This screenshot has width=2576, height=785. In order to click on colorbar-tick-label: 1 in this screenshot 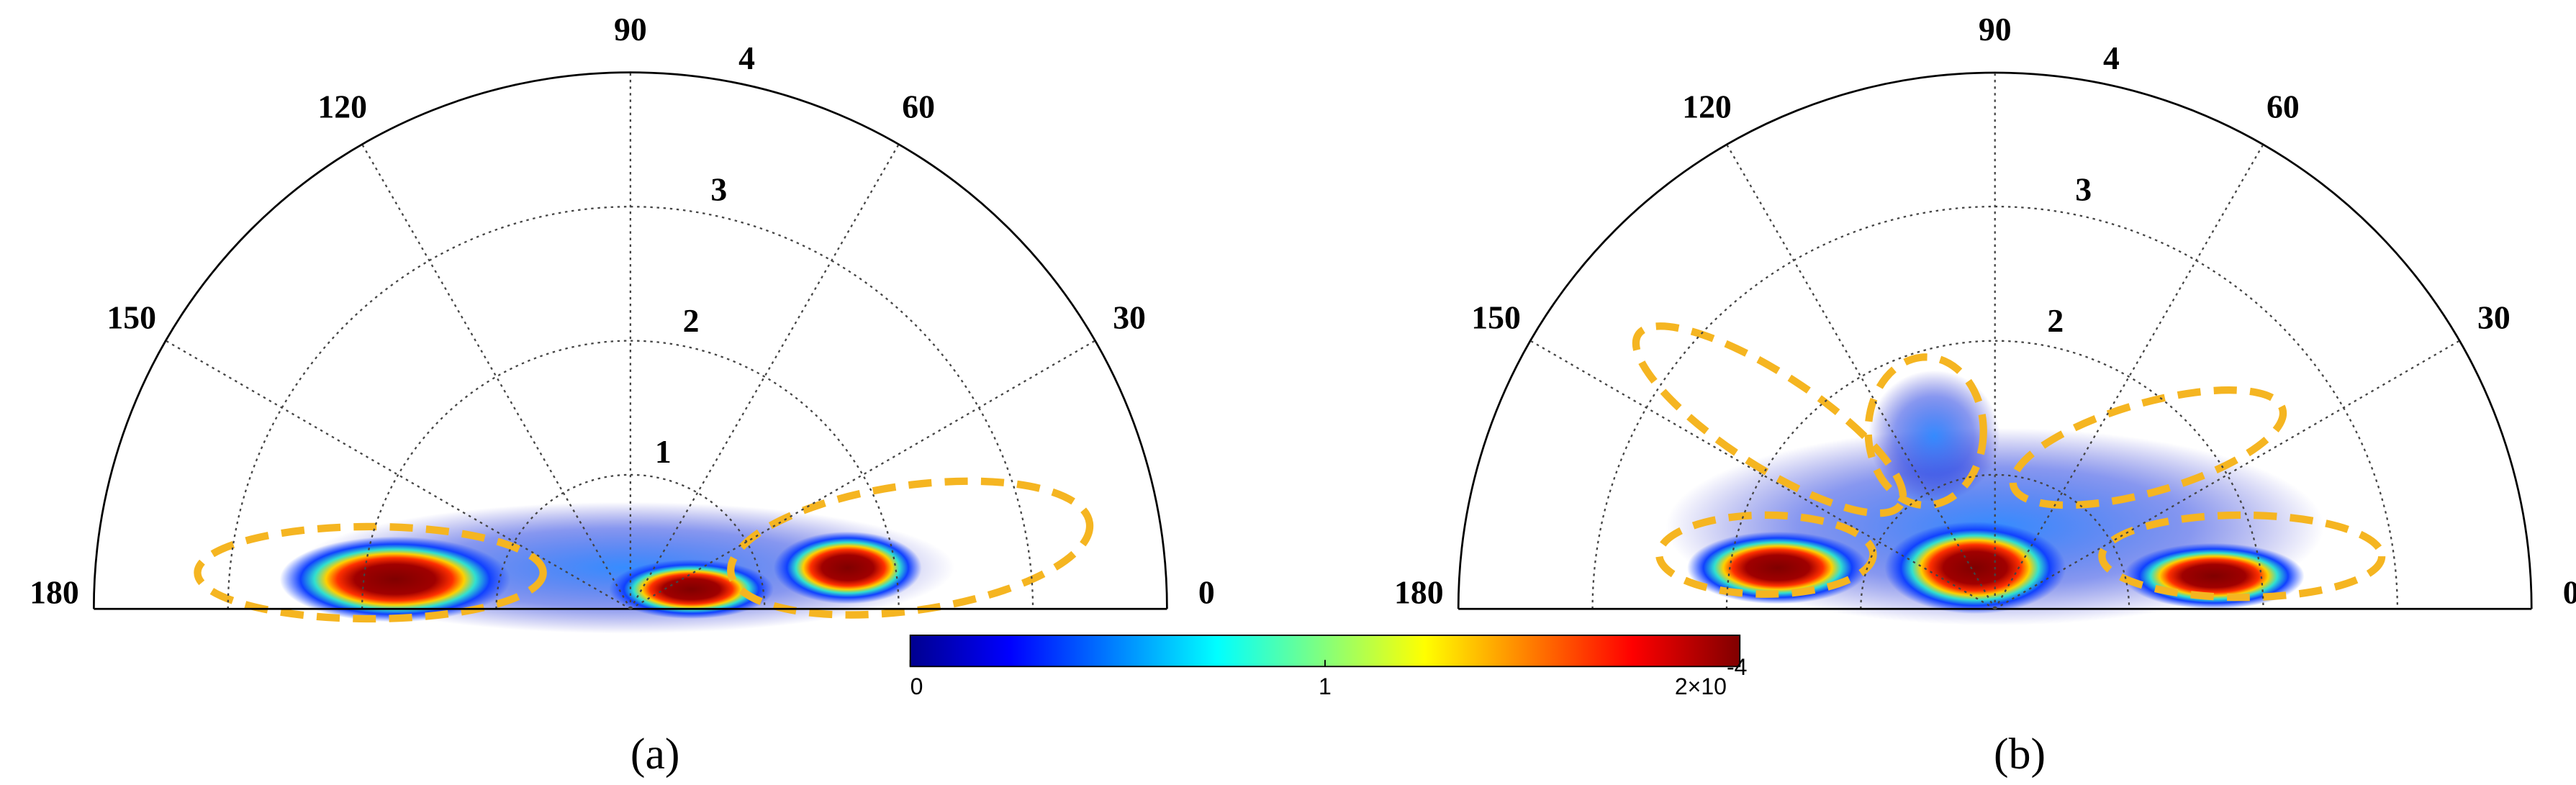, I will do `click(1325, 686)`.